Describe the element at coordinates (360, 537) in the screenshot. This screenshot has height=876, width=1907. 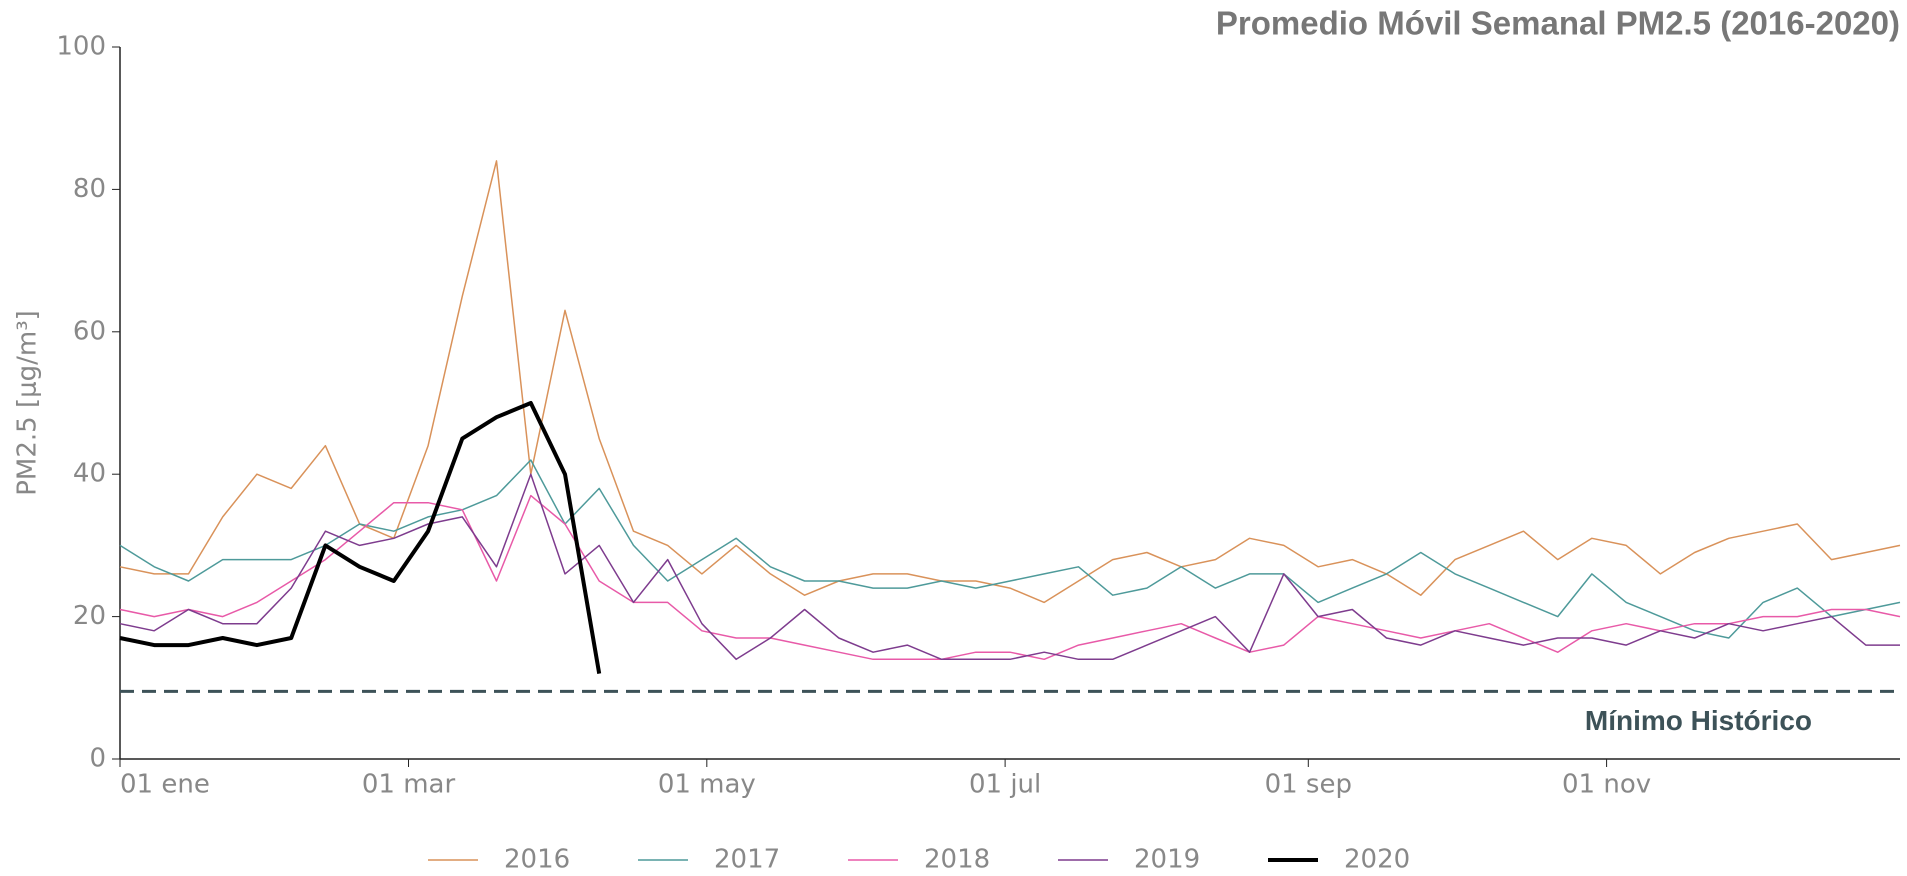
I see `series-line` at that location.